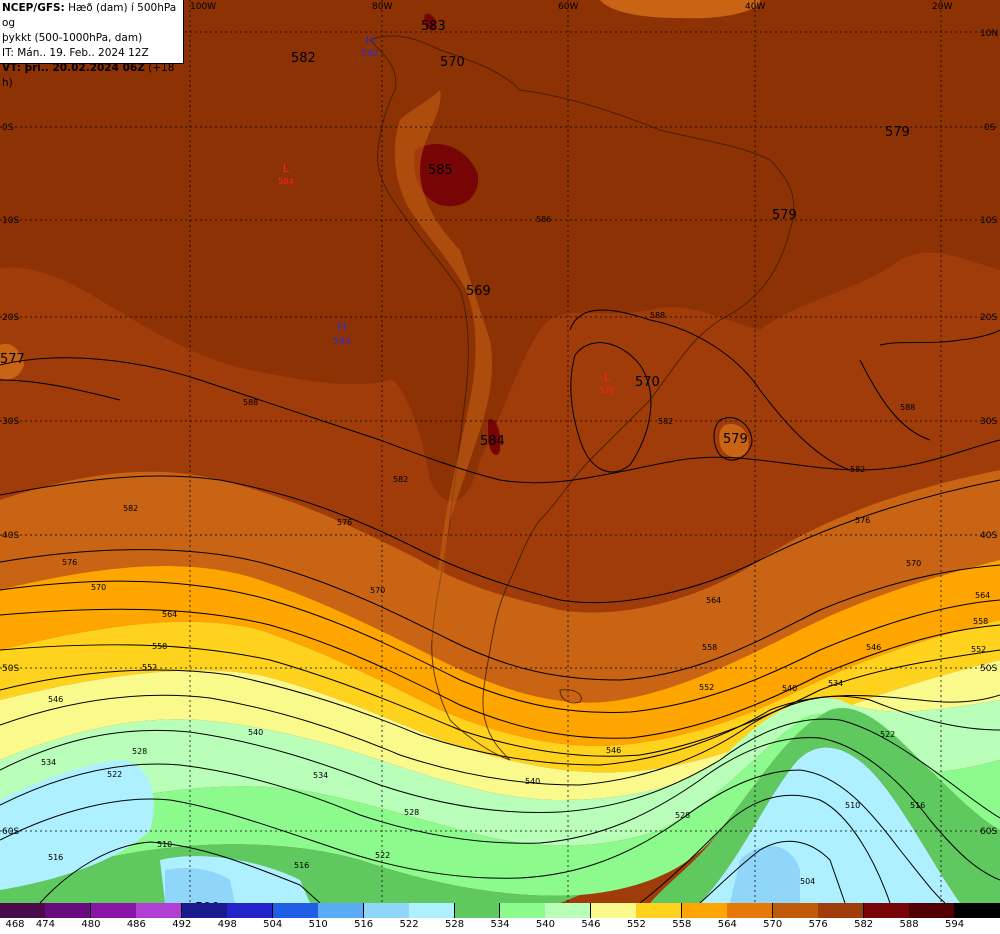  What do you see at coordinates (45, 924) in the screenshot?
I see `colorbar-label: 474` at bounding box center [45, 924].